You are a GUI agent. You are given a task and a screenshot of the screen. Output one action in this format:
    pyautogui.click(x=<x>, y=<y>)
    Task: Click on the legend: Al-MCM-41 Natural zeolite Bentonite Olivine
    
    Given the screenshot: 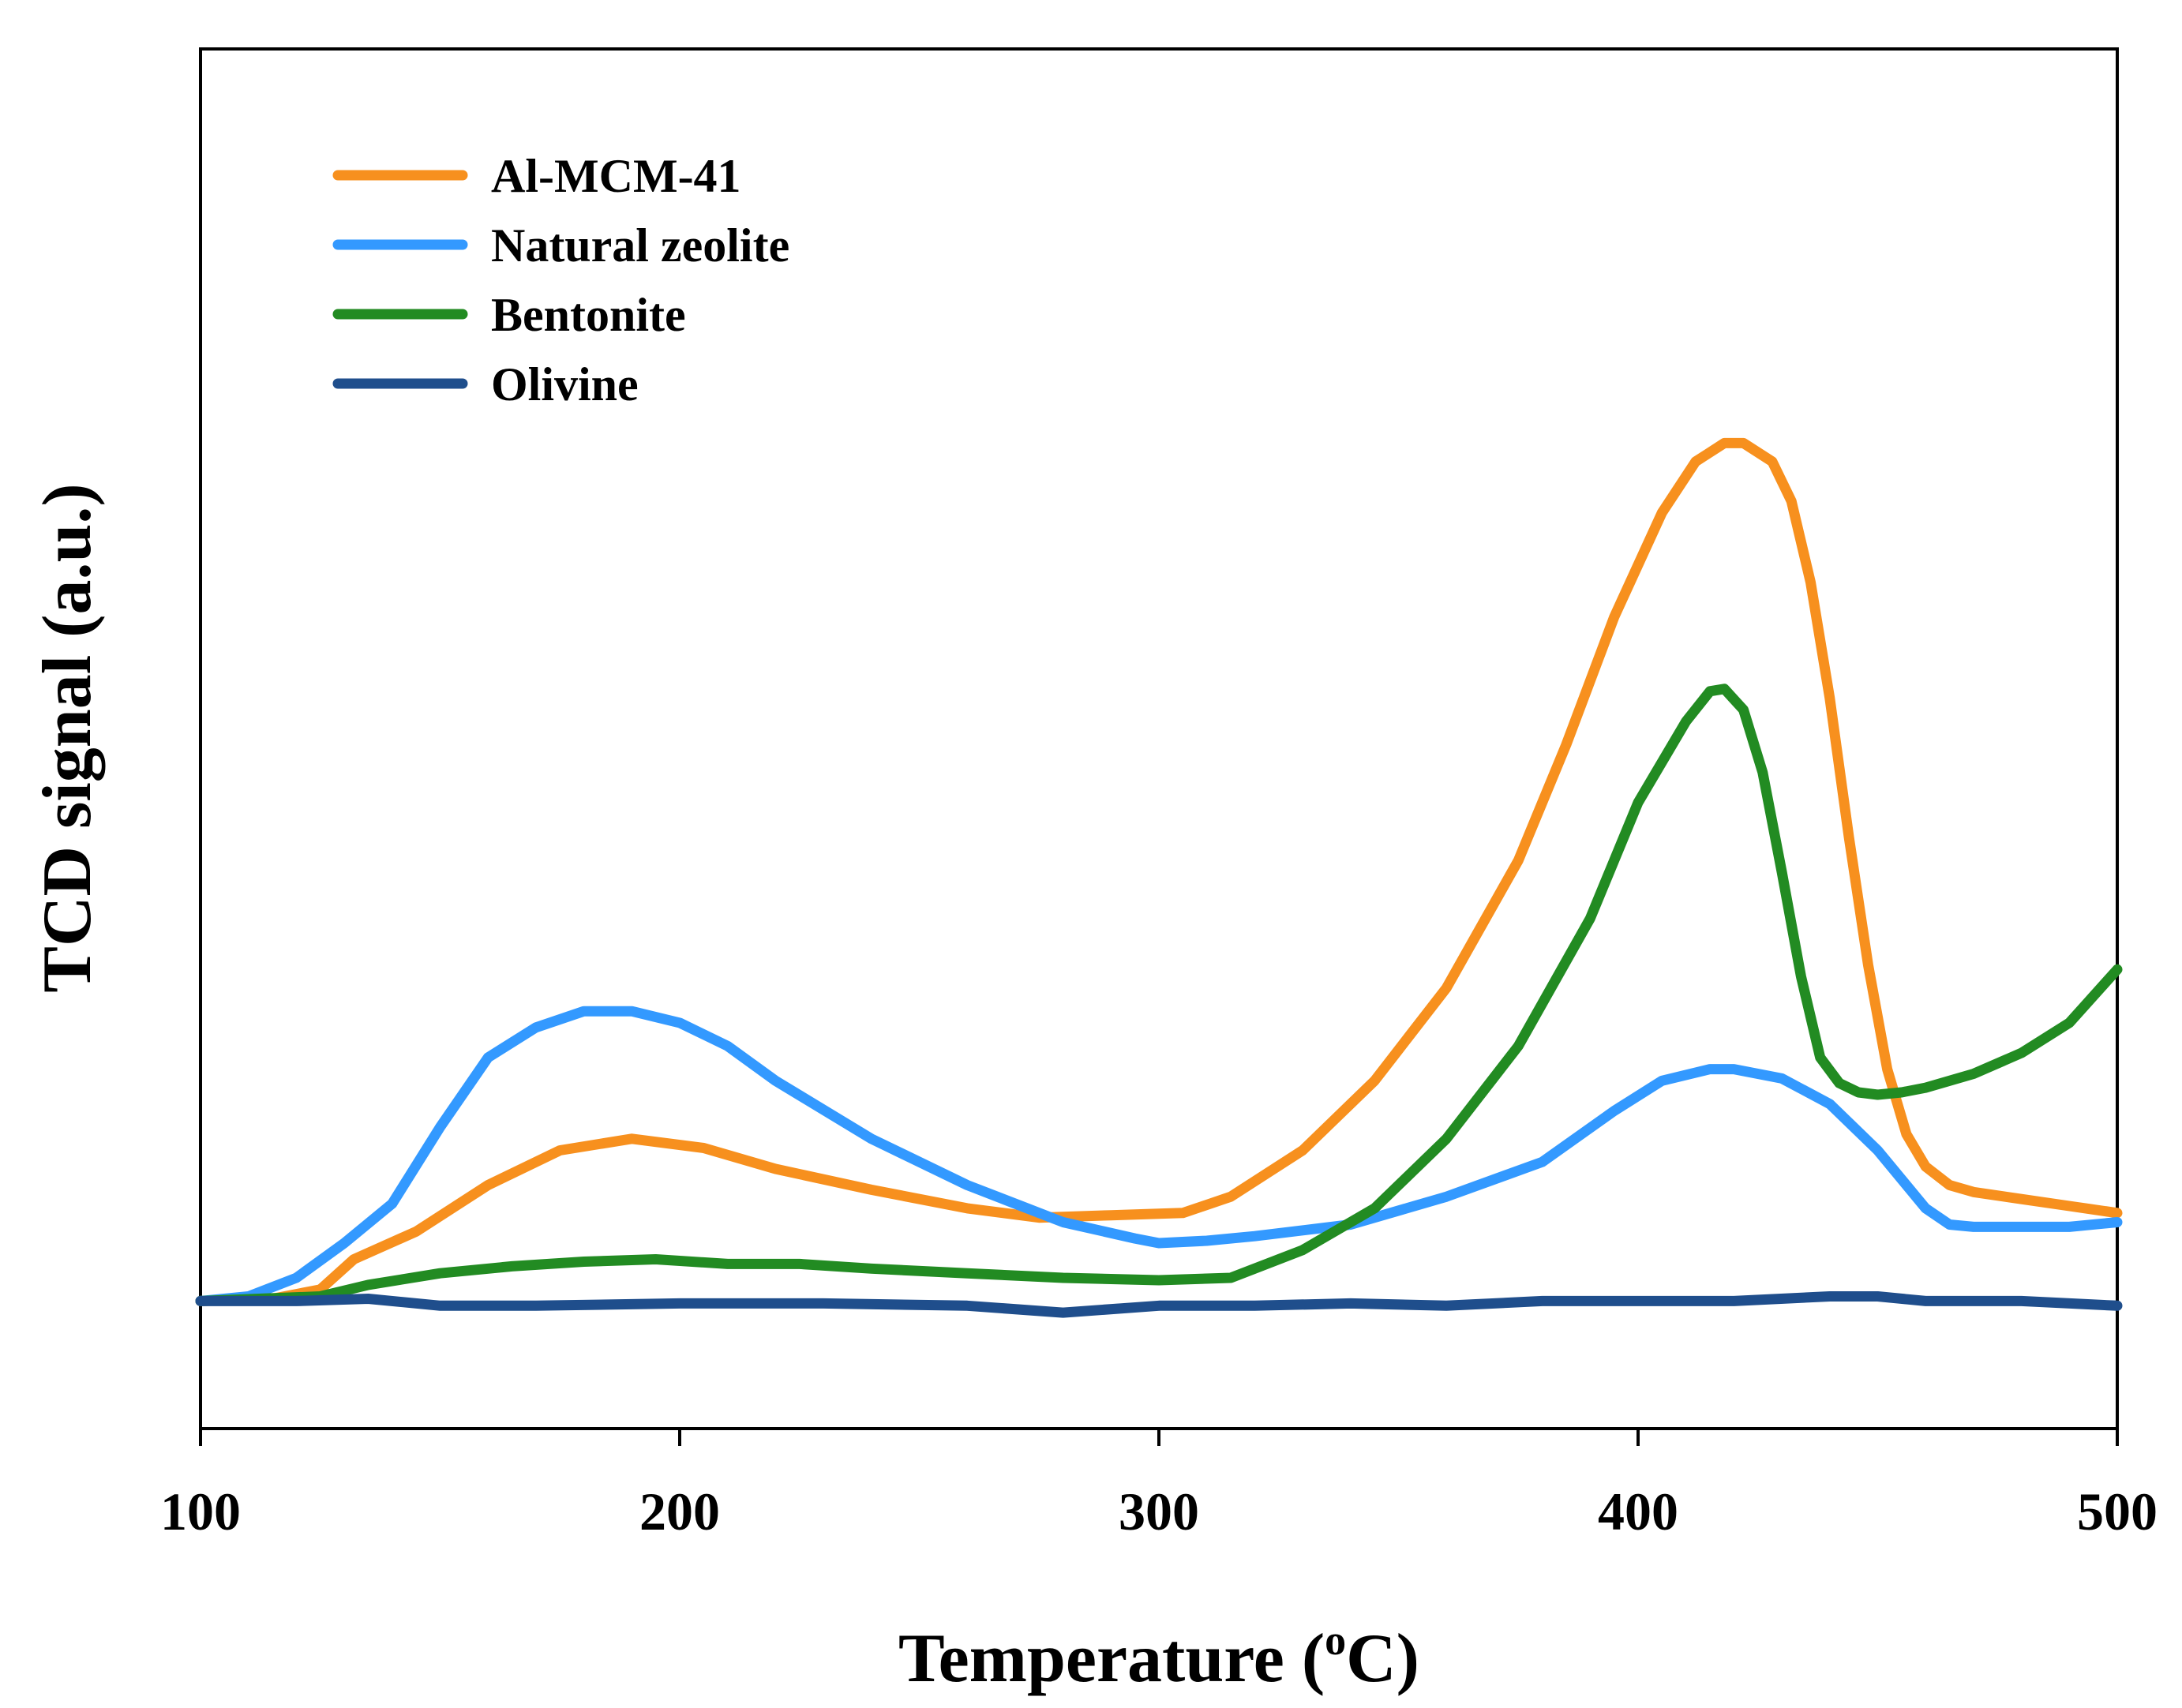 What is the action you would take?
    pyautogui.click(x=560, y=280)
    